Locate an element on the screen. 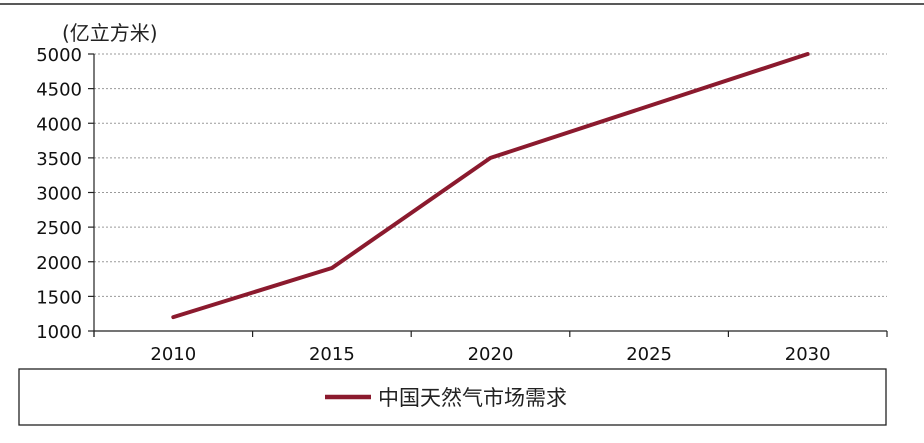 The image size is (924, 443). y-tick-label: 3000 is located at coordinates (59, 194).